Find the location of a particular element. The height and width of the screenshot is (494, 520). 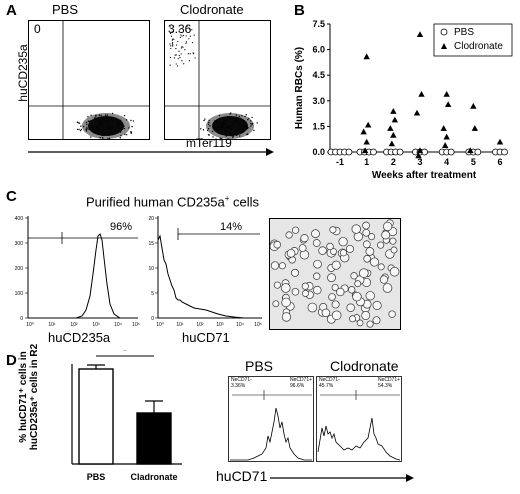

svg-text: 10⁵ is located at coordinates (258, 325).